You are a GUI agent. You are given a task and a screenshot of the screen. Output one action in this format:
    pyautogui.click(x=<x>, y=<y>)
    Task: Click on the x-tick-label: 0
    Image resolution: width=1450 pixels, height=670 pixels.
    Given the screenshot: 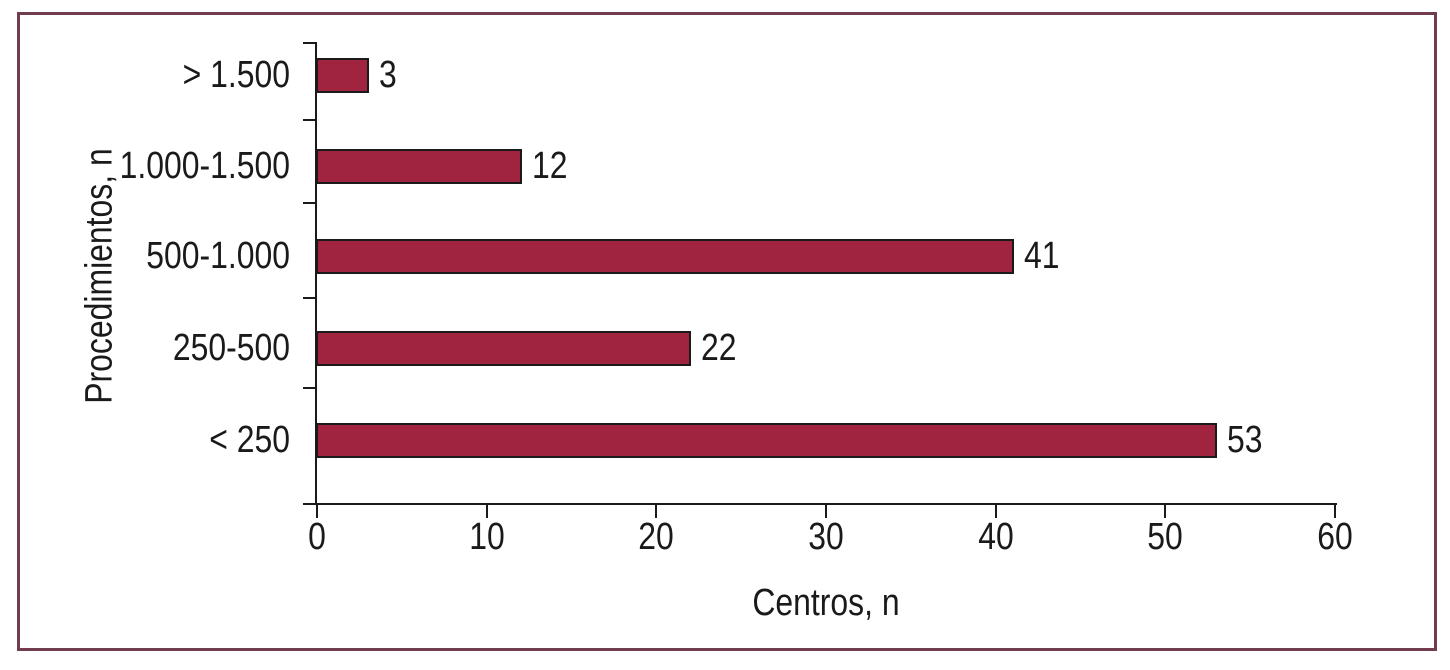 What is the action you would take?
    pyautogui.click(x=317, y=537)
    